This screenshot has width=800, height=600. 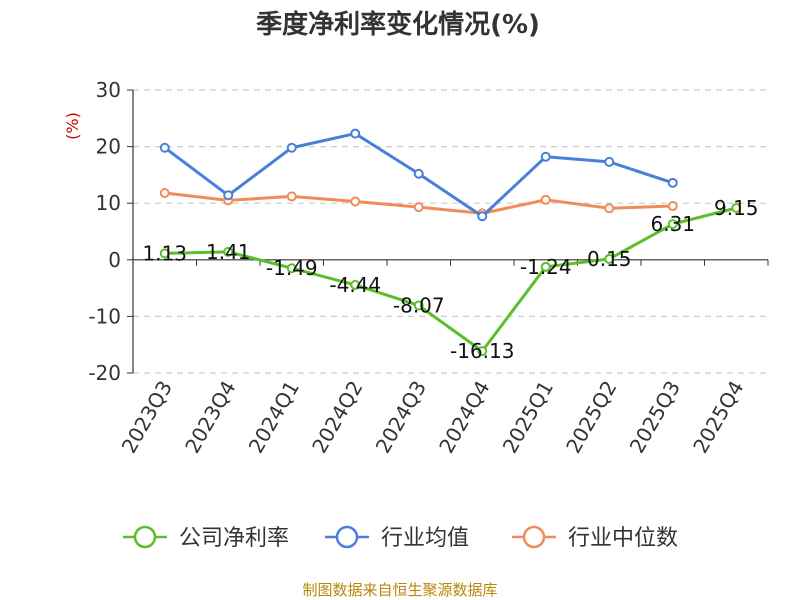 What do you see at coordinates (425, 538) in the screenshot?
I see `legend-label: 行业均值` at bounding box center [425, 538].